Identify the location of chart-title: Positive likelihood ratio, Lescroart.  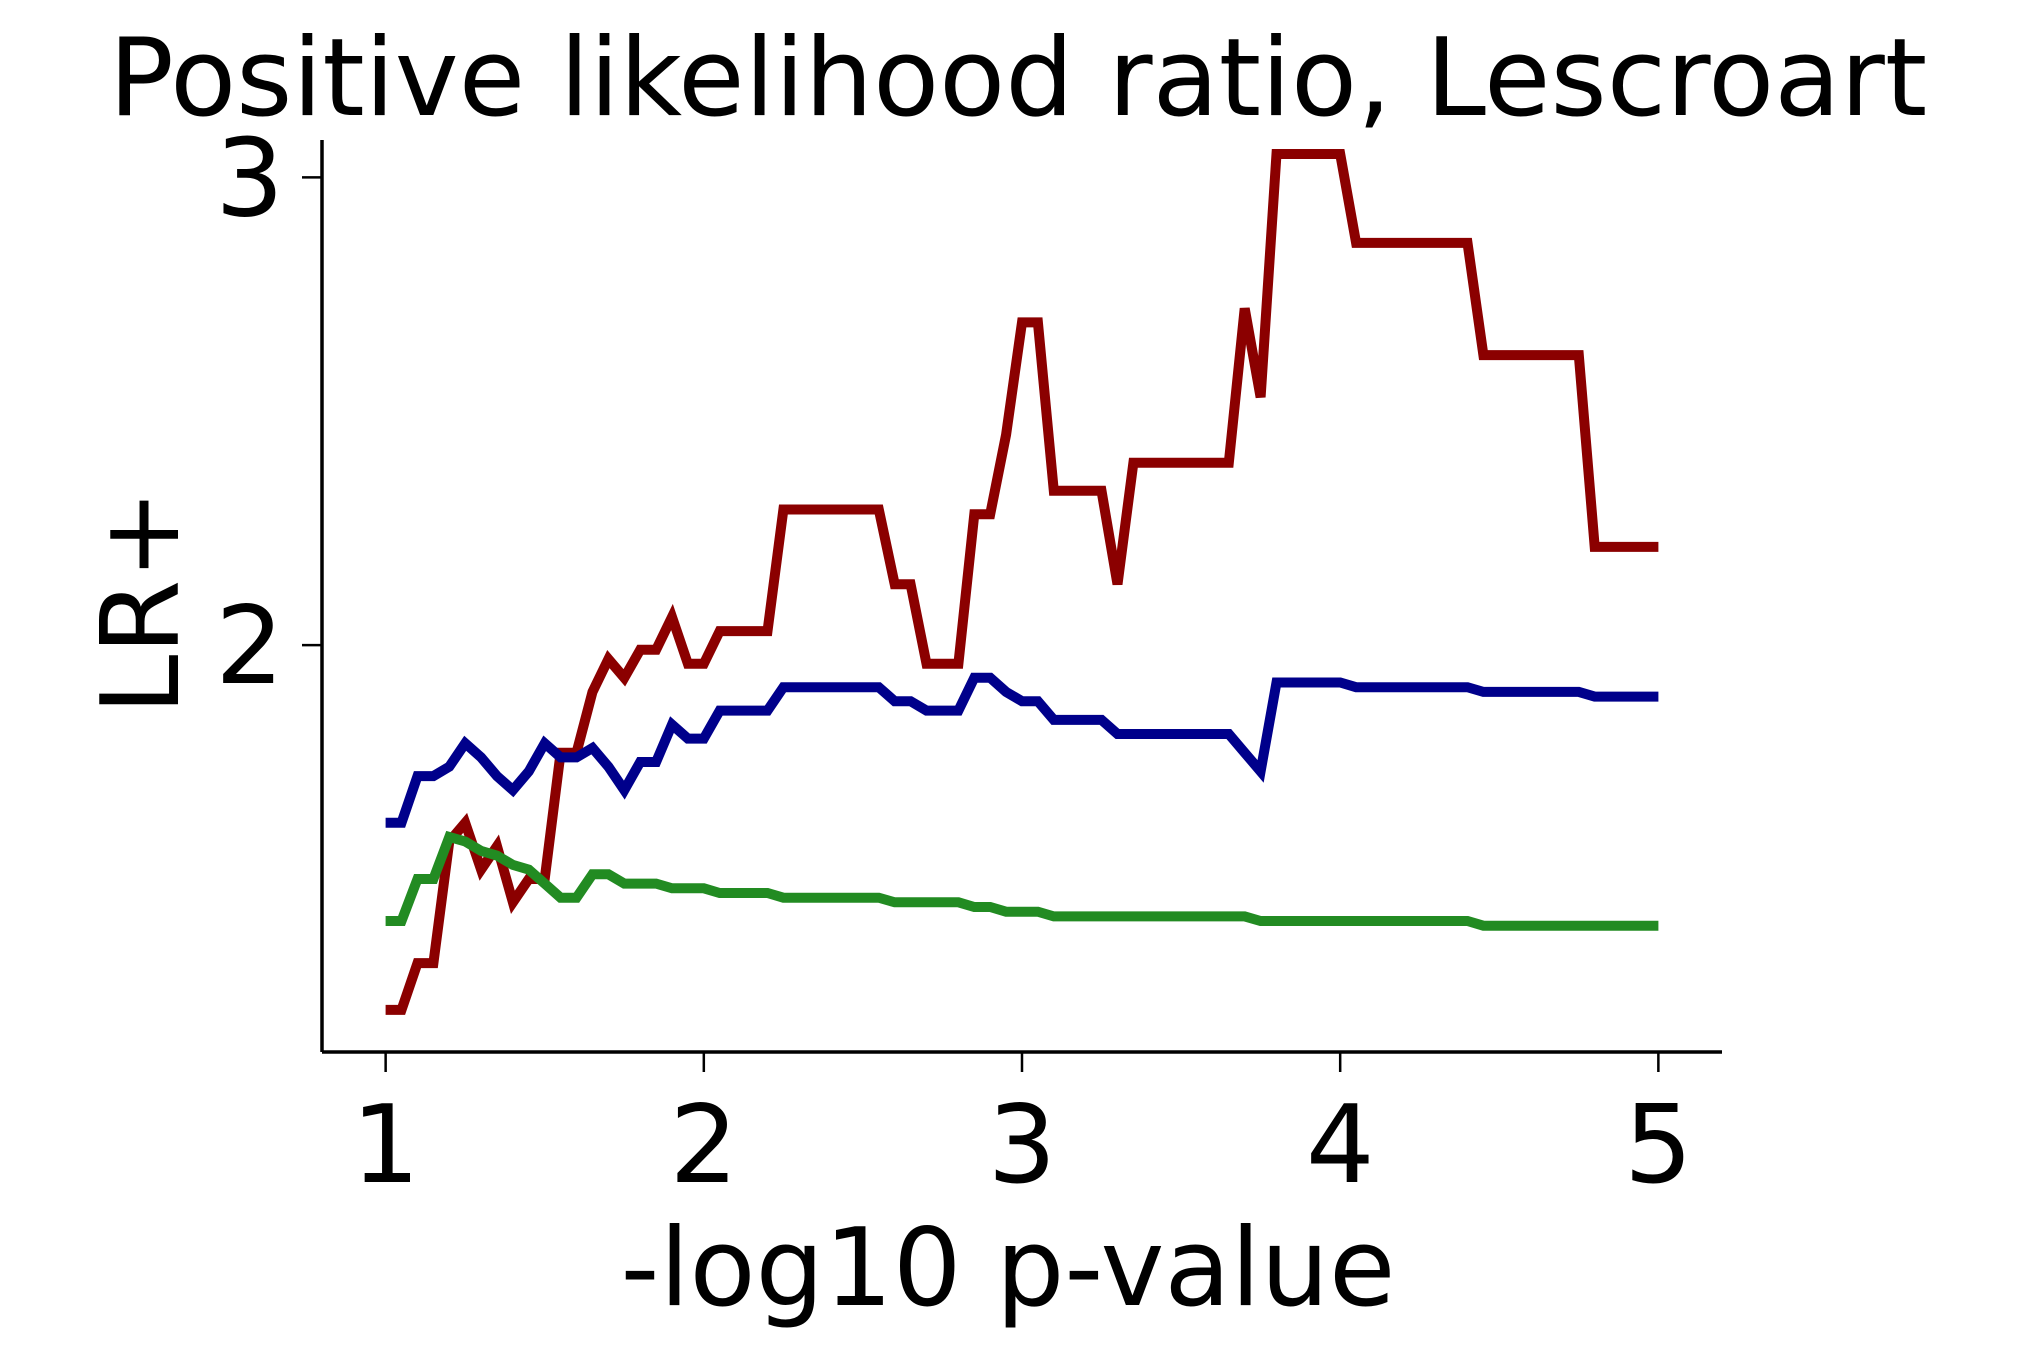
(1018, 78).